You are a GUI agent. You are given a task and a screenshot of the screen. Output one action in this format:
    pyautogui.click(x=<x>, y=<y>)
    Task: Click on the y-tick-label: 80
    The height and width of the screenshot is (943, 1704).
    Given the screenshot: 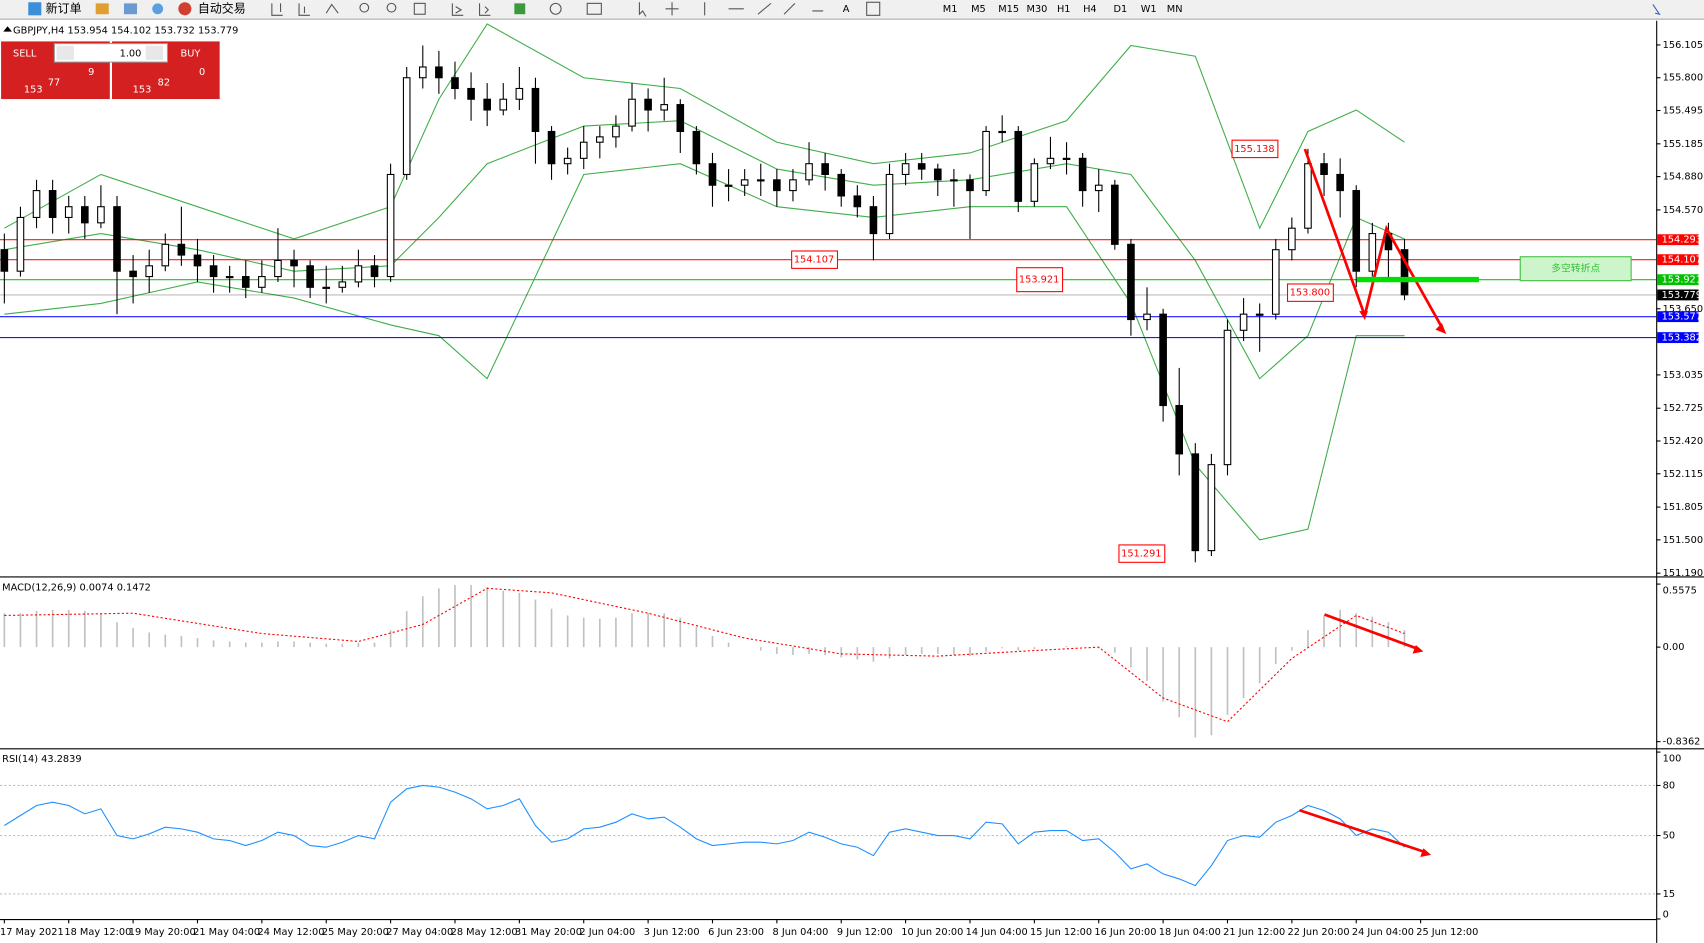 What is the action you would take?
    pyautogui.click(x=1669, y=785)
    